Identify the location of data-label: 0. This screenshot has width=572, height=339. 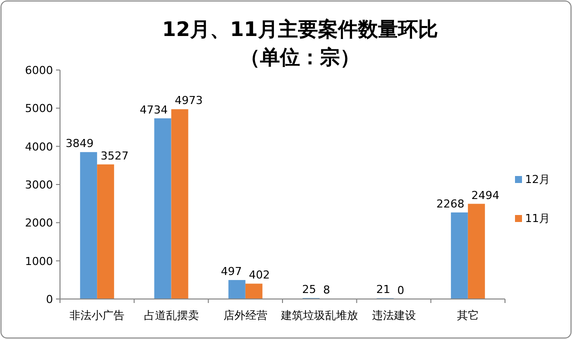
(400, 290).